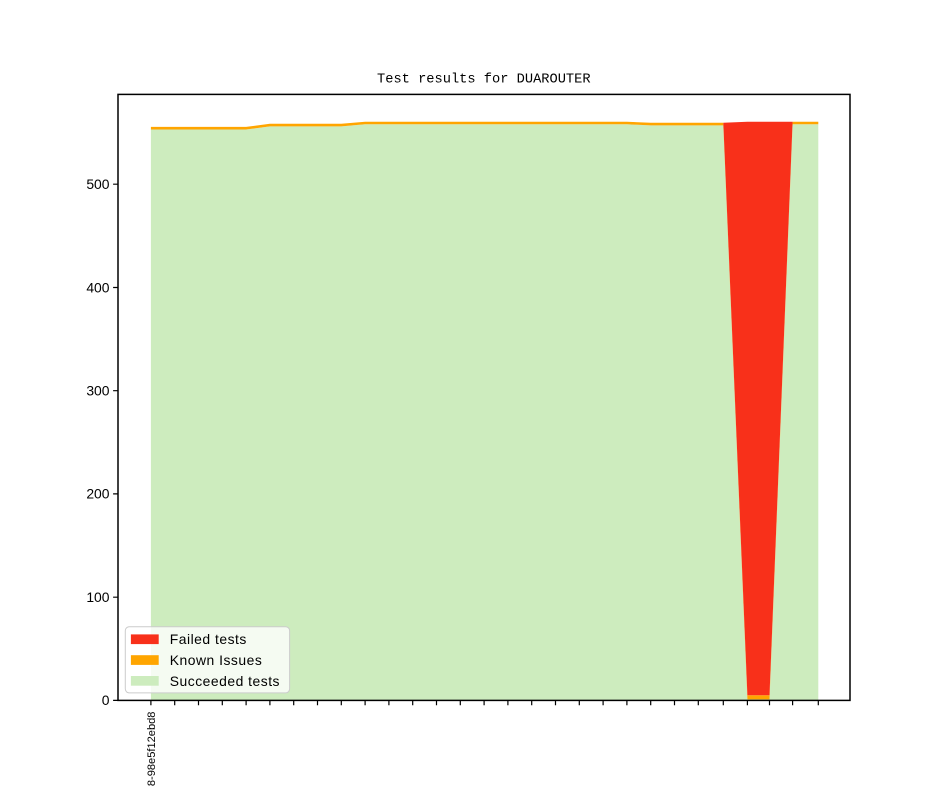  What do you see at coordinates (106, 700) in the screenshot?
I see `svg-text: 0` at bounding box center [106, 700].